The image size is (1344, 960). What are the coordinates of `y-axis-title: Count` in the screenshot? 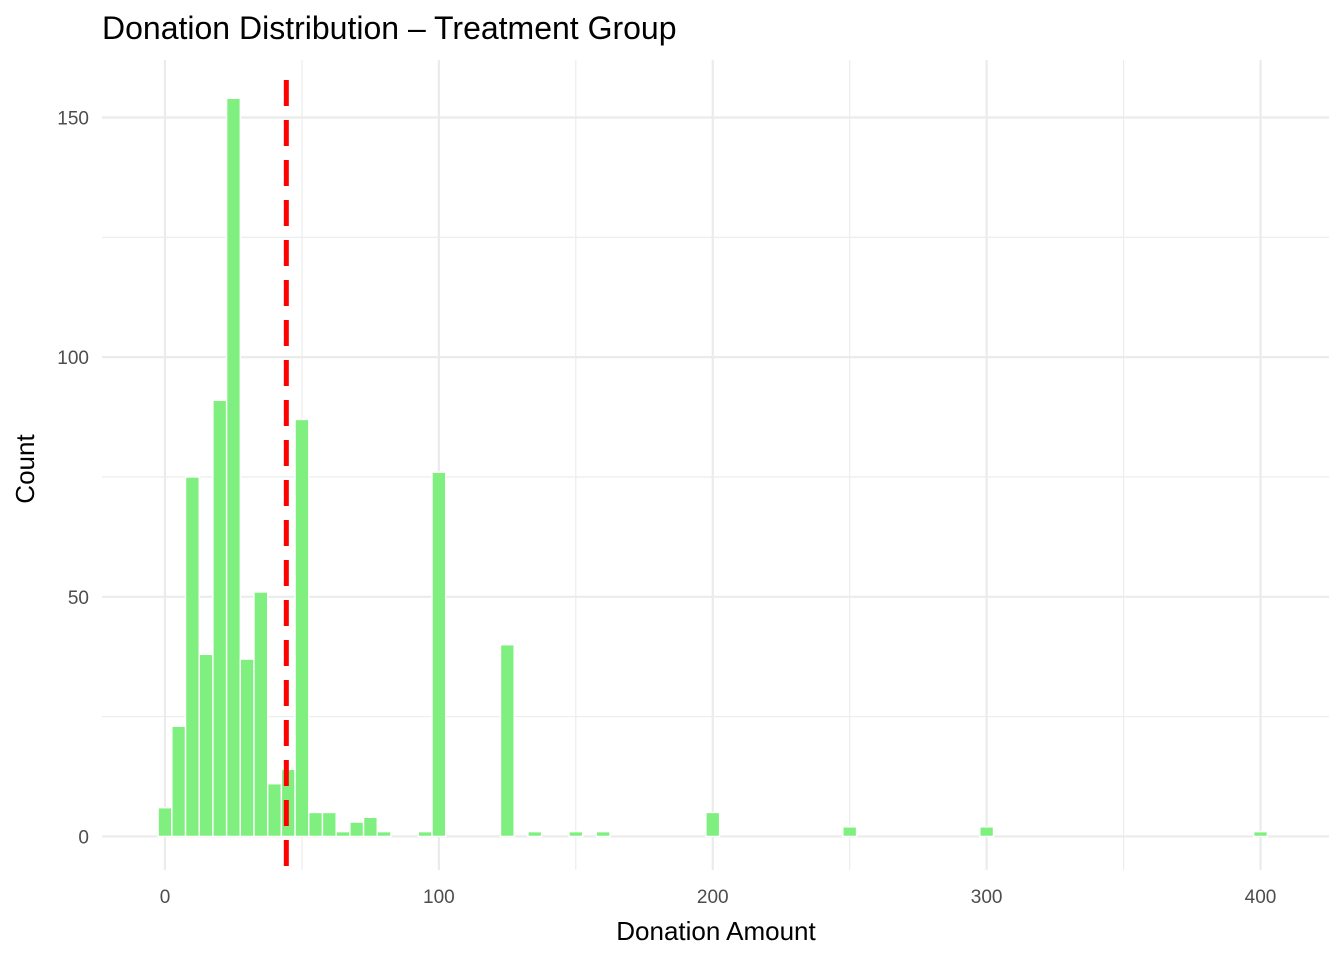 It's located at (25, 469).